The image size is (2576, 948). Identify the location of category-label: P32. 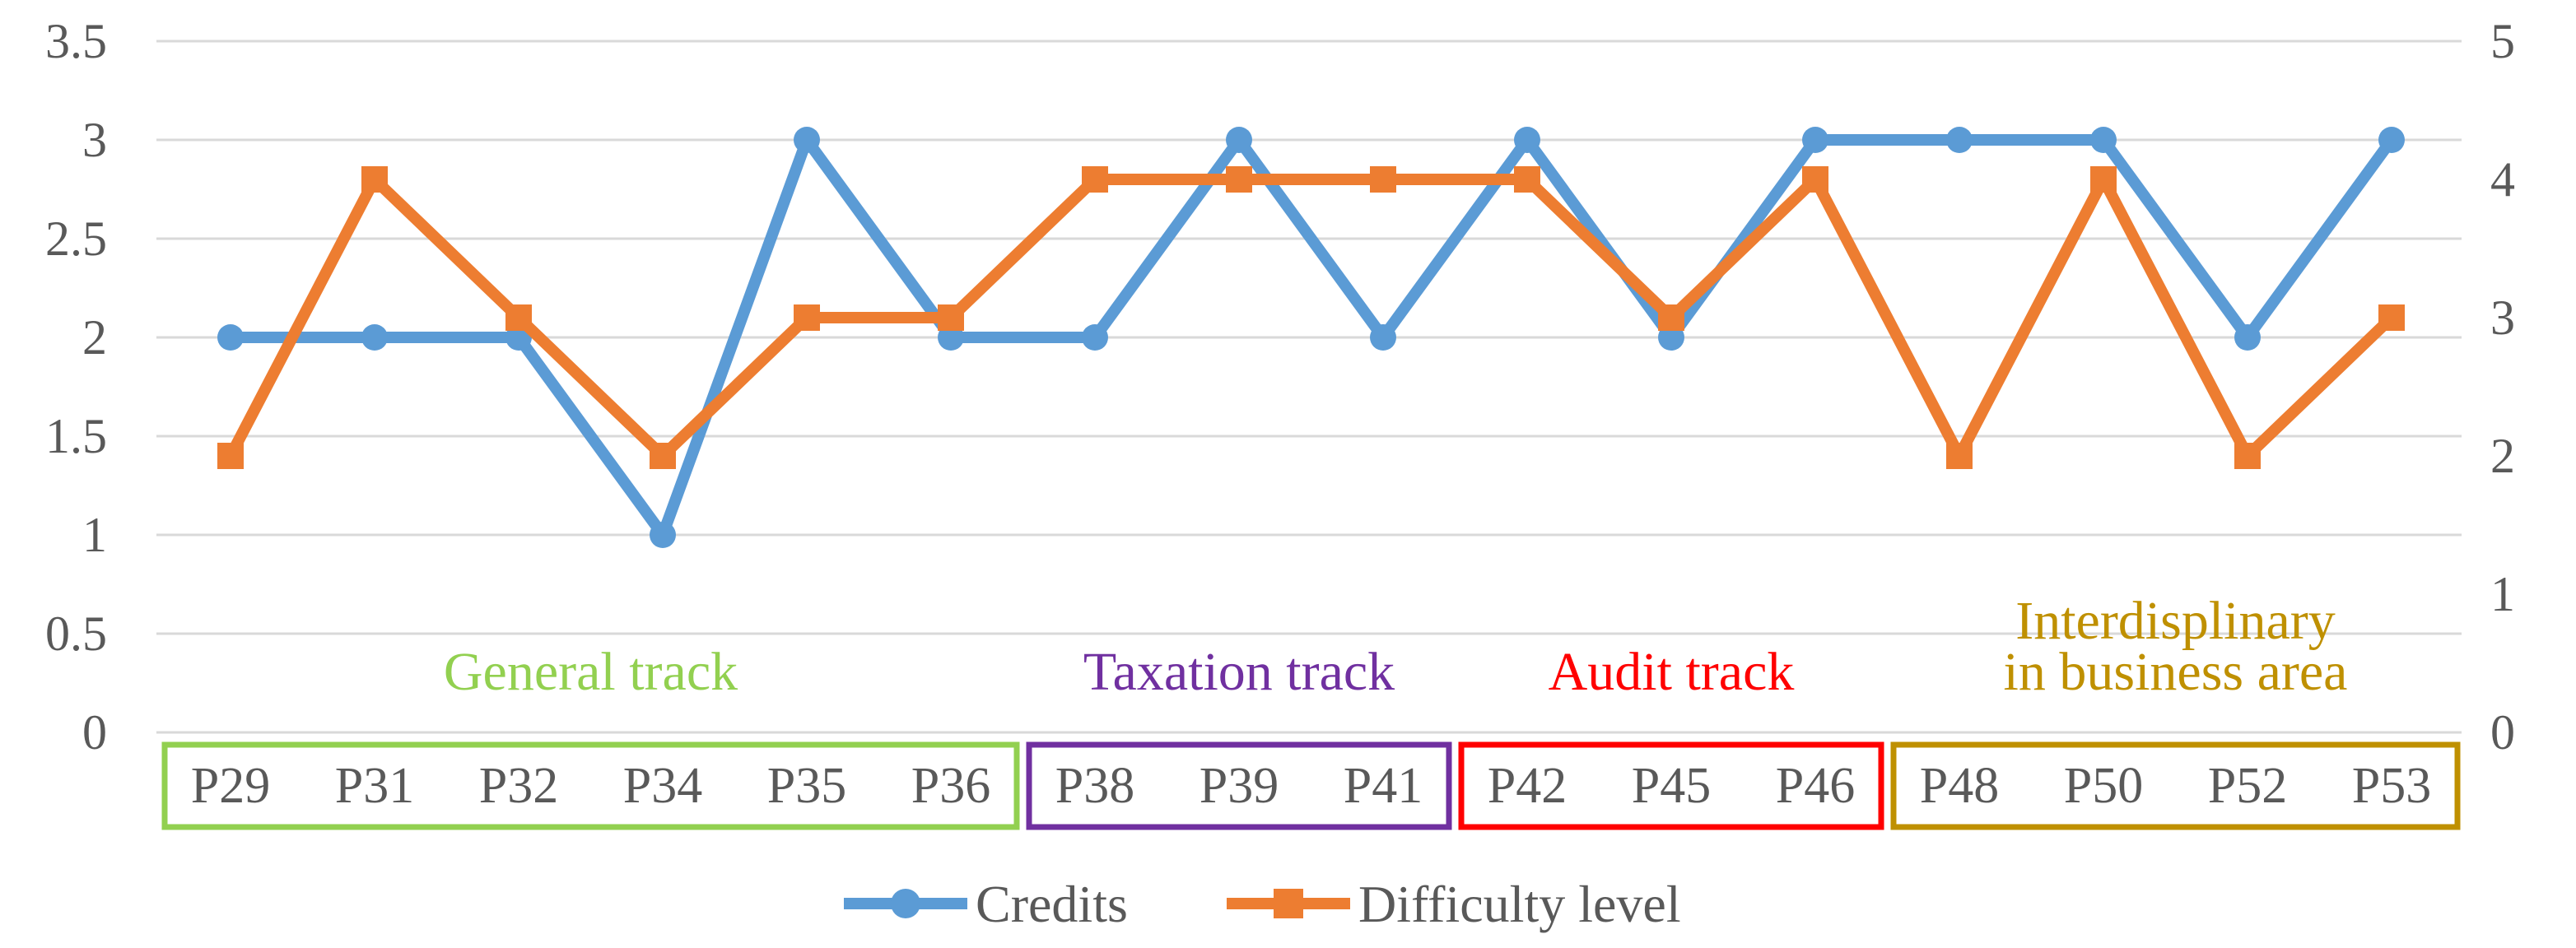
(518, 786).